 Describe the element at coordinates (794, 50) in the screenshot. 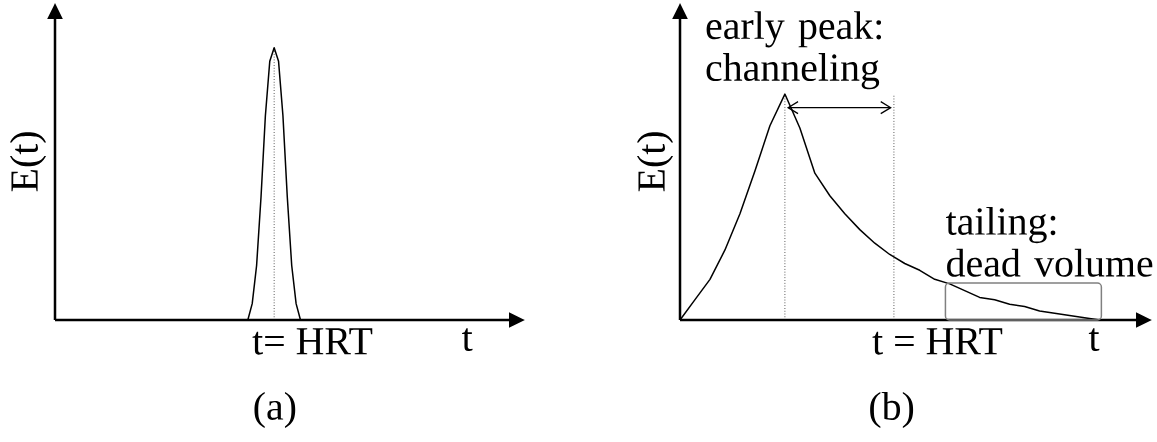

I see `text: early peak: channeling` at that location.